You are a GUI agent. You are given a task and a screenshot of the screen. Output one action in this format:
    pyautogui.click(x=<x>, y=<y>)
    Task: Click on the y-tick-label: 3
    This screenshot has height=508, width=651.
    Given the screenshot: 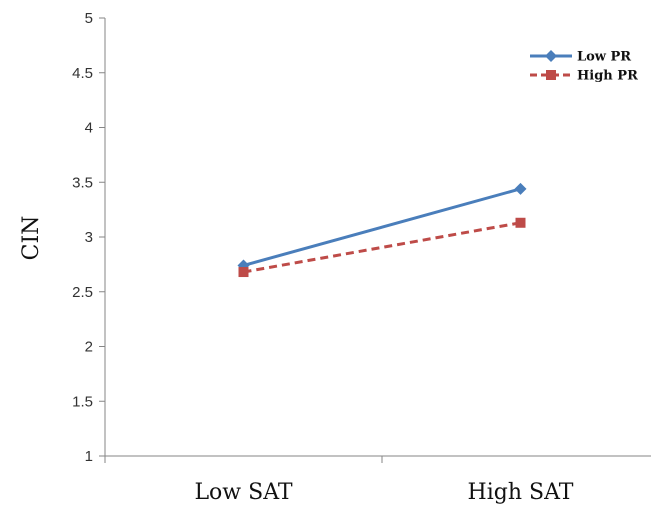 What is the action you would take?
    pyautogui.click(x=89, y=237)
    